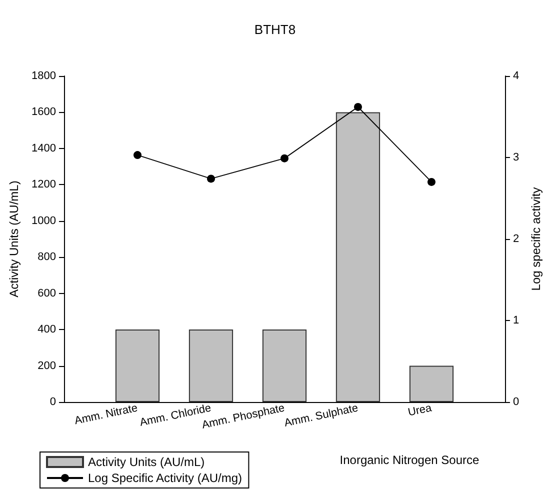 The image size is (550, 492). Describe the element at coordinates (53, 402) in the screenshot. I see `y-tick-label: 0` at that location.